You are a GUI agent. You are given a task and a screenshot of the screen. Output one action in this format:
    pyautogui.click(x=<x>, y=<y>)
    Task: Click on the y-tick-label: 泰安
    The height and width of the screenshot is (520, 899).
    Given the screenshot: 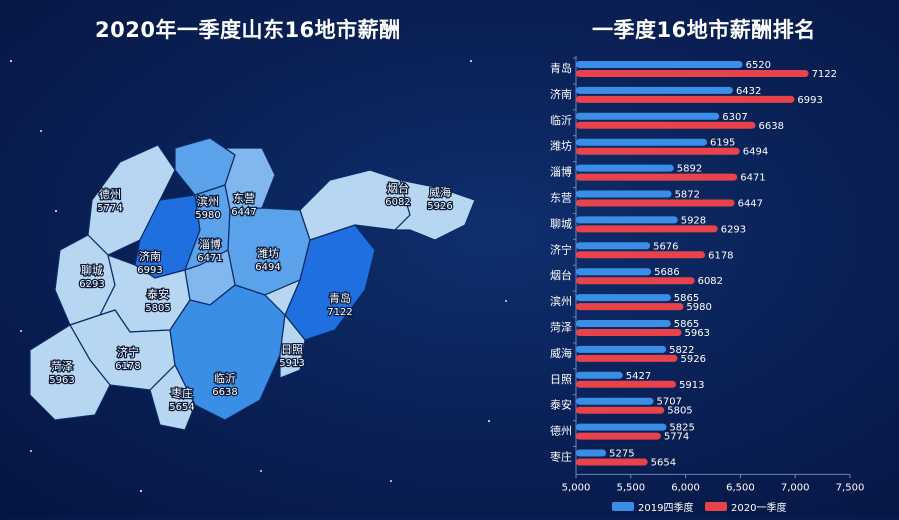 What is the action you would take?
    pyautogui.click(x=561, y=405)
    